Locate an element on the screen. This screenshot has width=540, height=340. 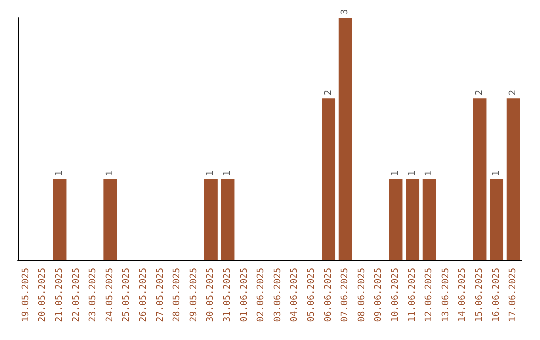
x-tick-label: 13.06.2025 is located at coordinates (446, 295).